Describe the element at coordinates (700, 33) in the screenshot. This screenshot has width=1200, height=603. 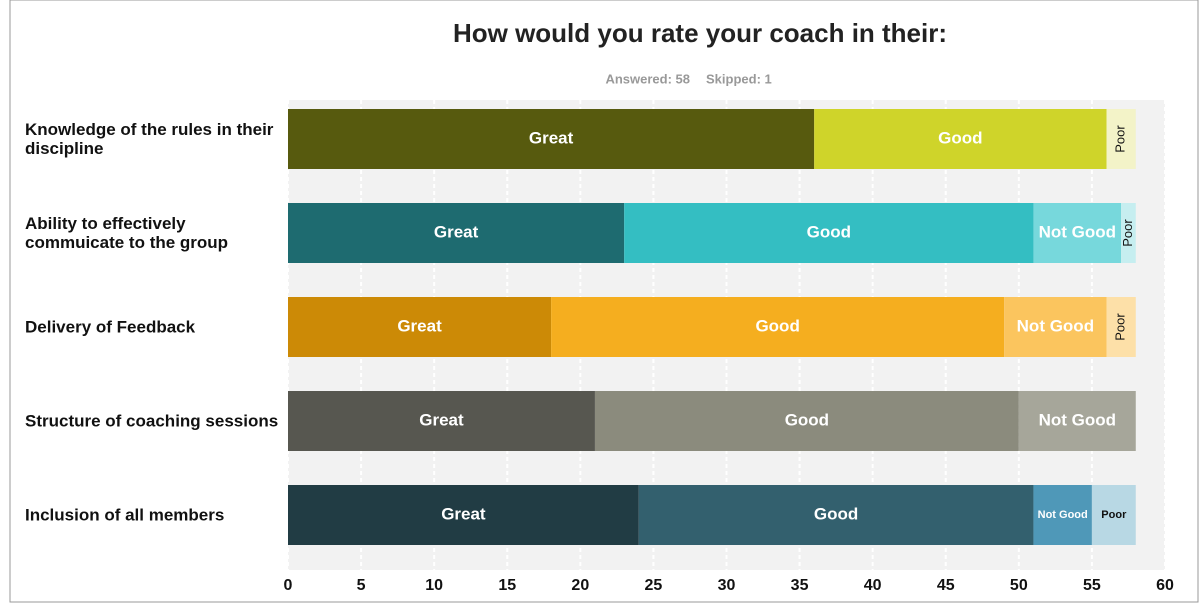
I see `chart-title: How would you rate your coach in their:` at that location.